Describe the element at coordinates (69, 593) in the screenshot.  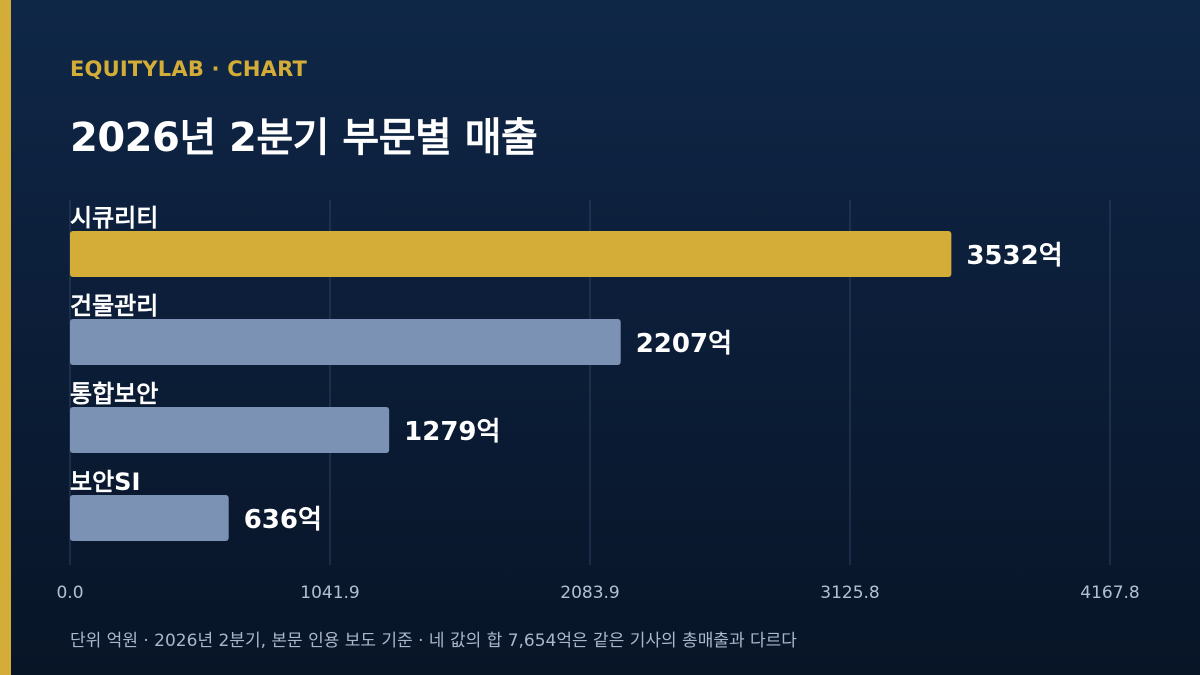
I see `x-tick-label: 0.0` at that location.